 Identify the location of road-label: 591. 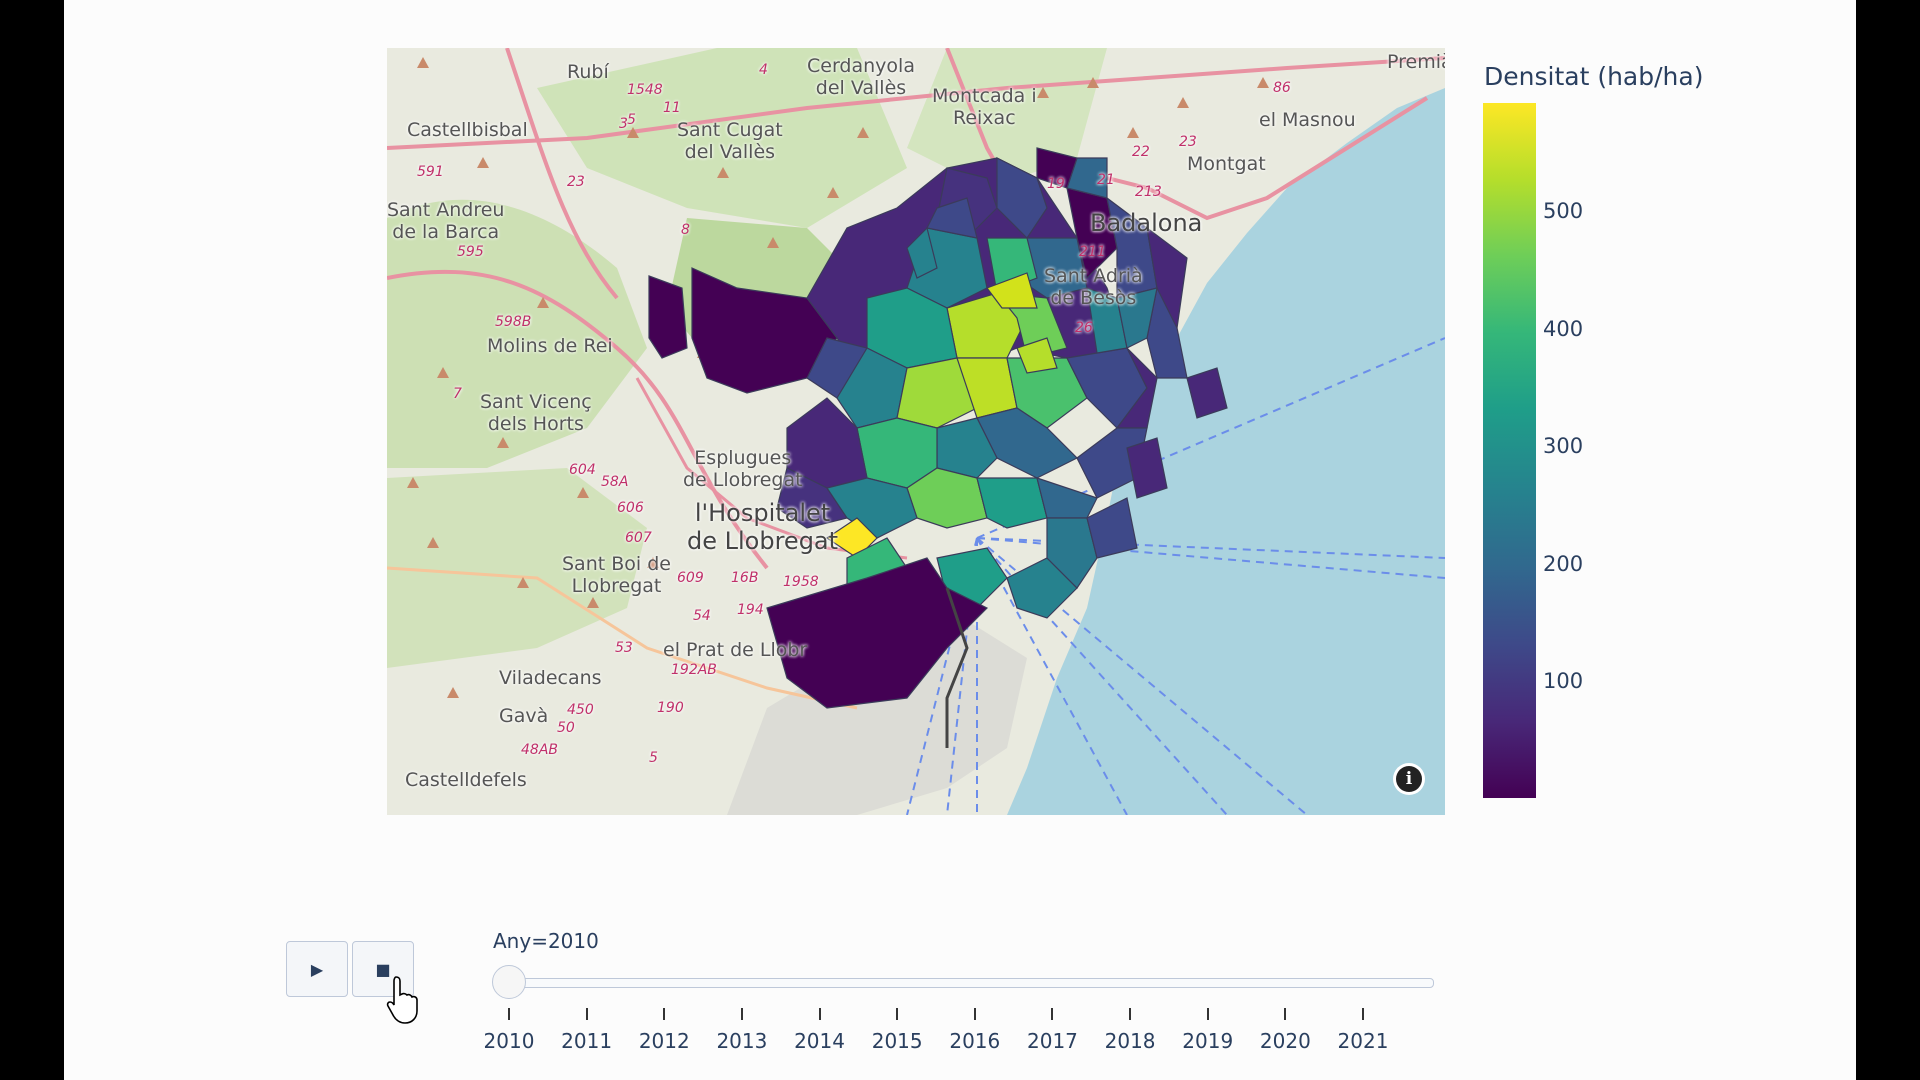
(430, 172).